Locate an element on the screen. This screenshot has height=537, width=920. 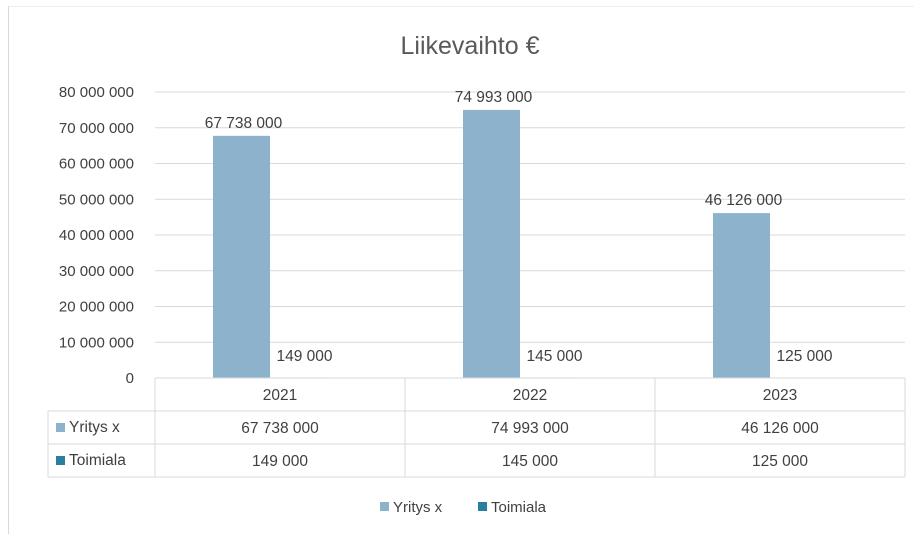
y-tick-label: 30 000 000 is located at coordinates (96, 271).